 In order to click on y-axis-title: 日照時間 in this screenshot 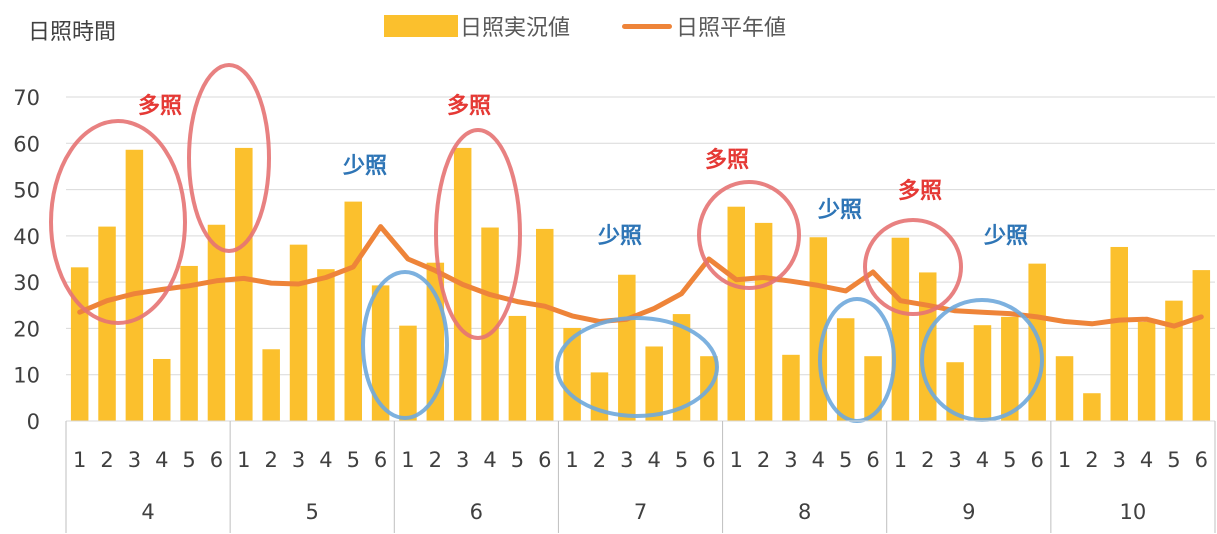, I will do `click(72, 32)`.